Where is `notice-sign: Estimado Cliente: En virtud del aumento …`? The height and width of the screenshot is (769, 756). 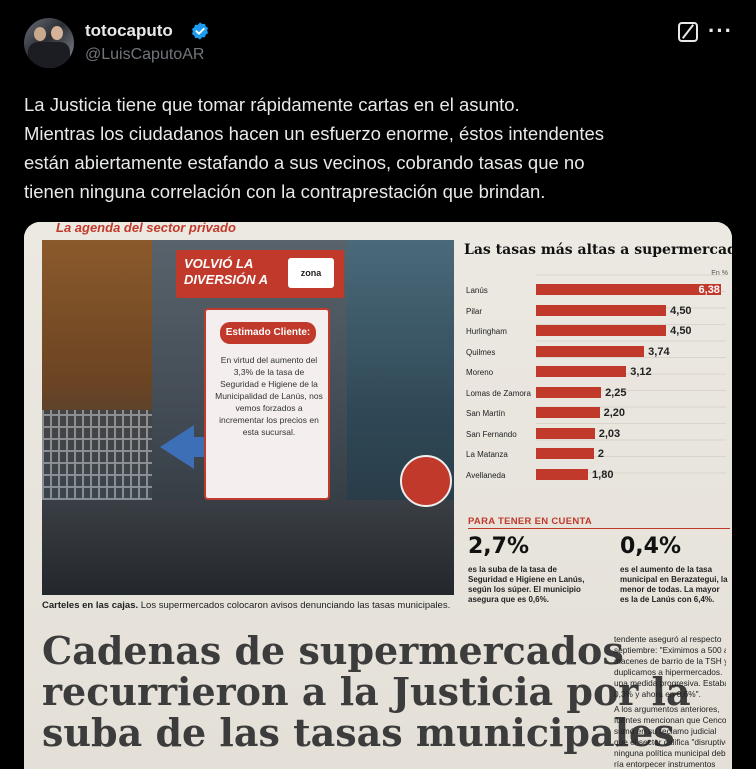
notice-sign: Estimado Cliente: En virtud del aumento … is located at coordinates (267, 404).